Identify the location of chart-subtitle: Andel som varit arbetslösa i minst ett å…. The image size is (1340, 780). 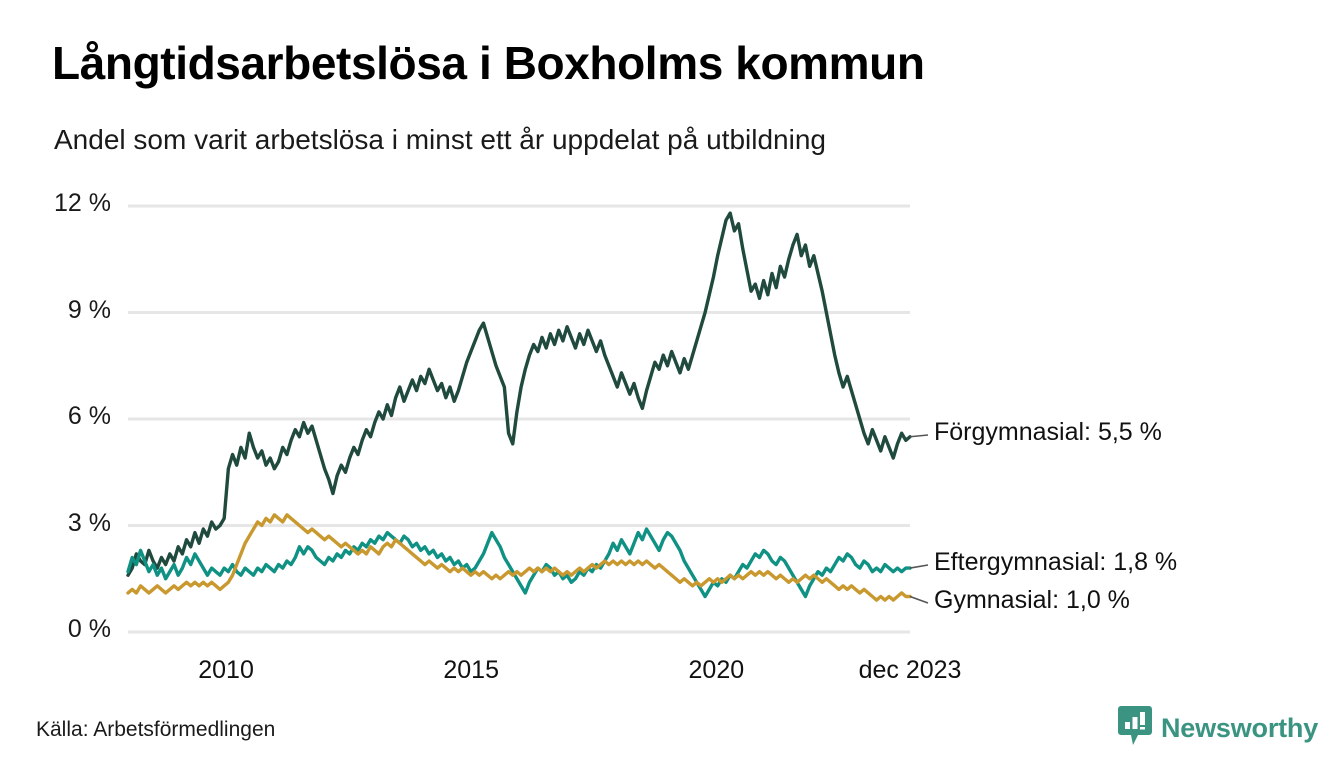
(440, 139).